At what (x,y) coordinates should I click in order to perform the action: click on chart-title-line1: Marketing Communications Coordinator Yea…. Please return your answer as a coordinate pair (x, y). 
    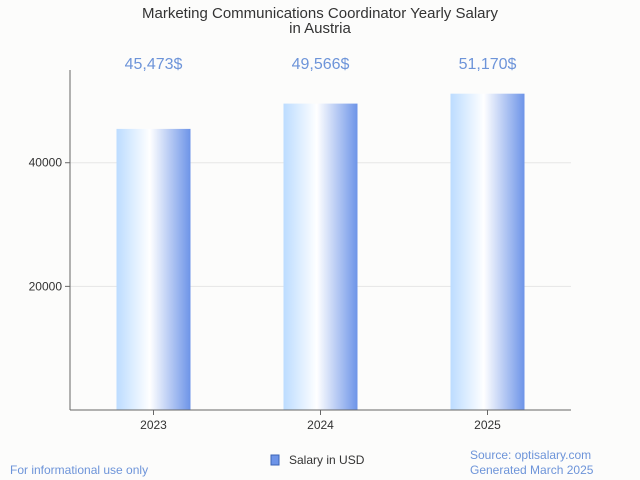
    Looking at the image, I should click on (320, 13).